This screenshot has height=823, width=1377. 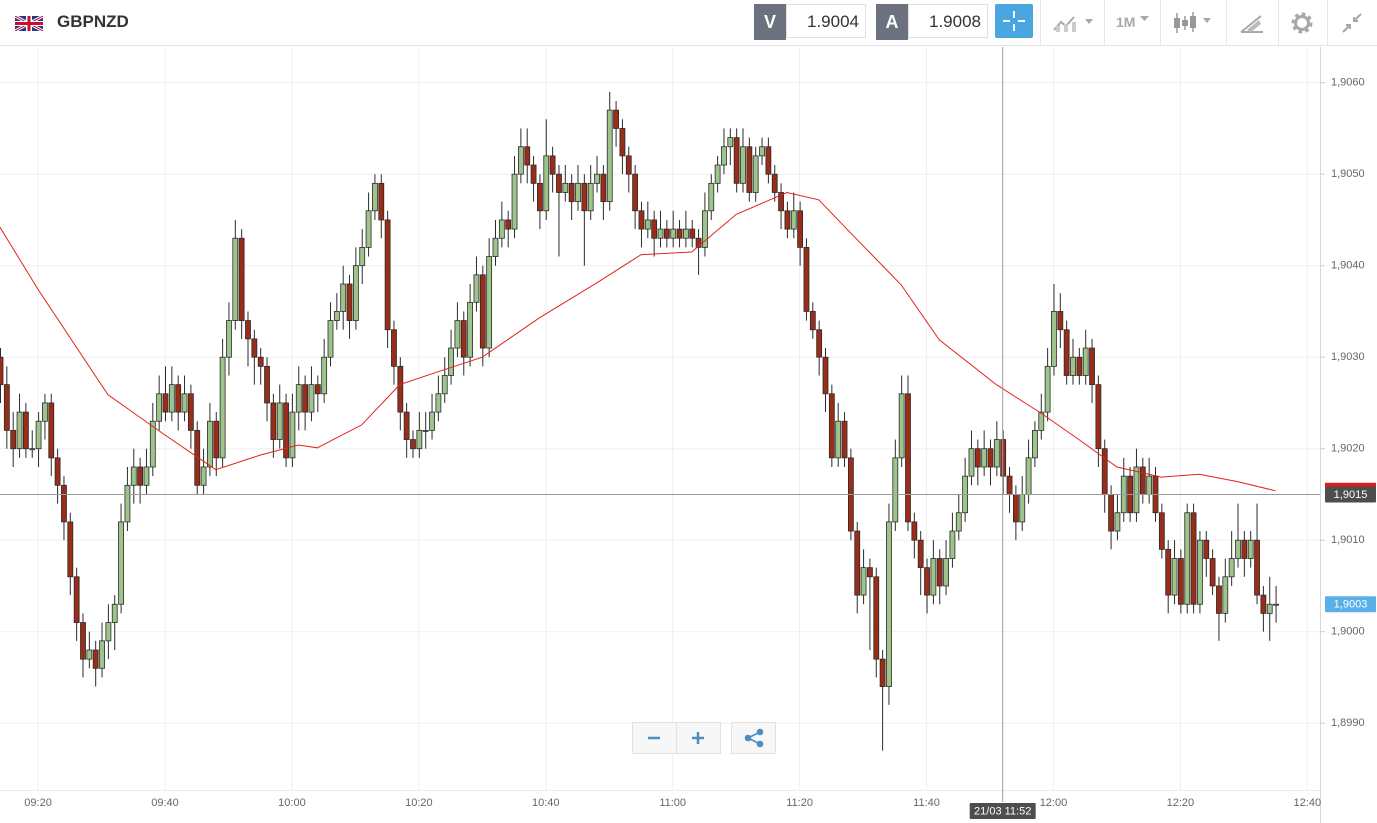 I want to click on drawing-tools-button, so click(x=1252, y=23).